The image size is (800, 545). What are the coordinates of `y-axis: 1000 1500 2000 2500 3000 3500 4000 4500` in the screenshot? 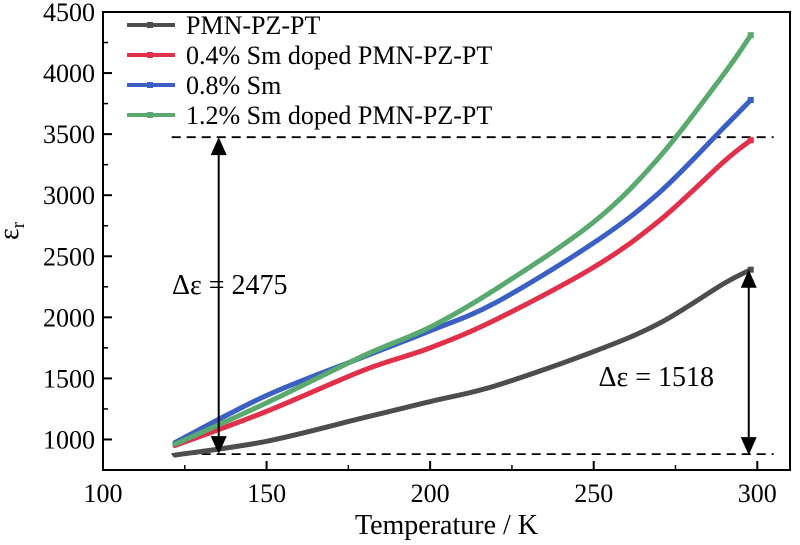 It's located at (77, 227).